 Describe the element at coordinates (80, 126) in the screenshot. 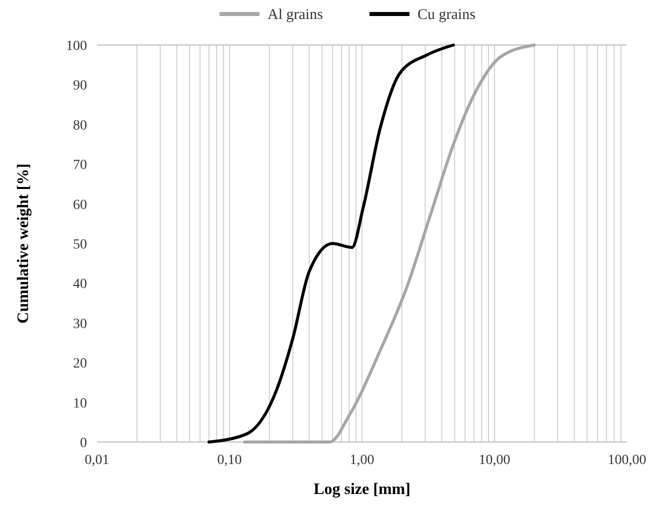

I see `y-tick-label: 80` at that location.